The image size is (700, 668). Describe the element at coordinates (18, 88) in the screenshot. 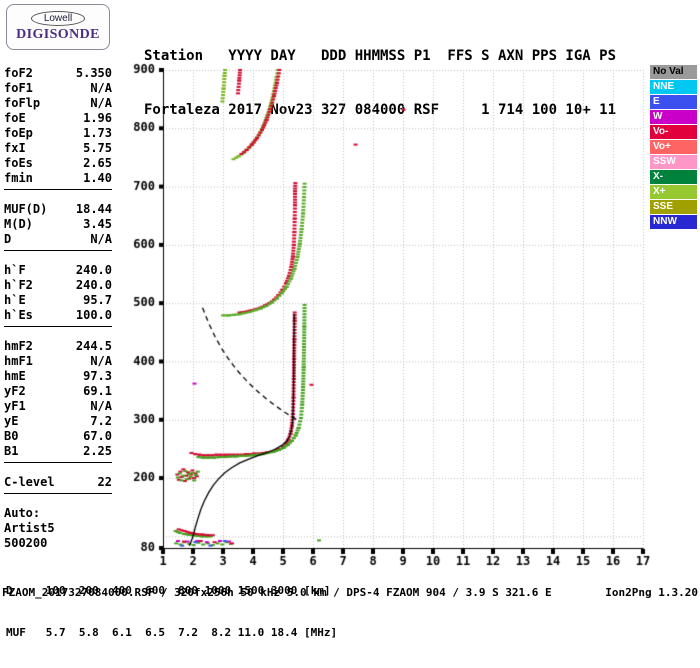

I see `param-label: foF1` at that location.